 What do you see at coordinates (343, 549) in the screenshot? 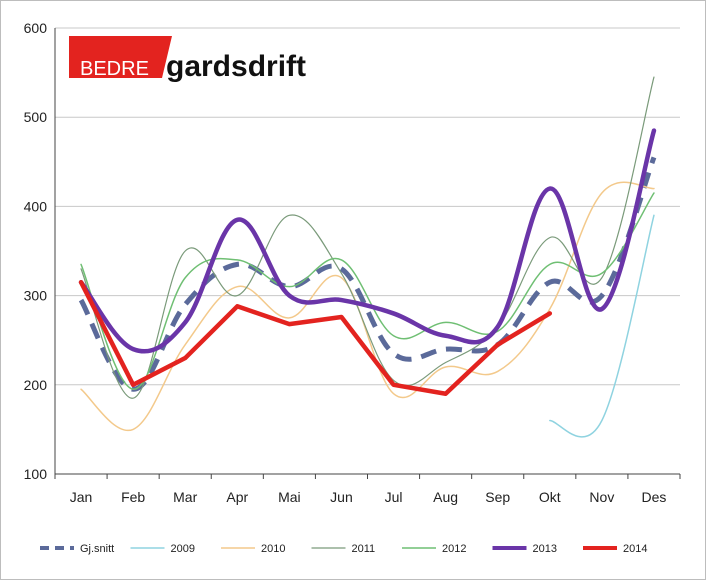
I see `legend: Gj.snitt 2009 2010 2011 2012 2013 2014` at bounding box center [343, 549].